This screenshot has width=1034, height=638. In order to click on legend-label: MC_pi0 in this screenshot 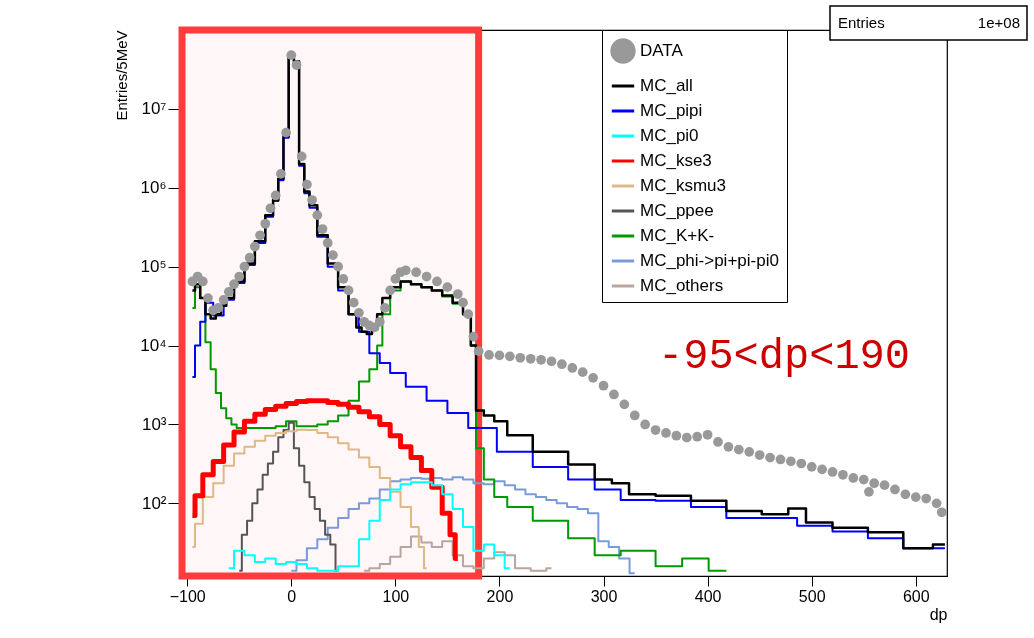, I will do `click(669, 135)`.